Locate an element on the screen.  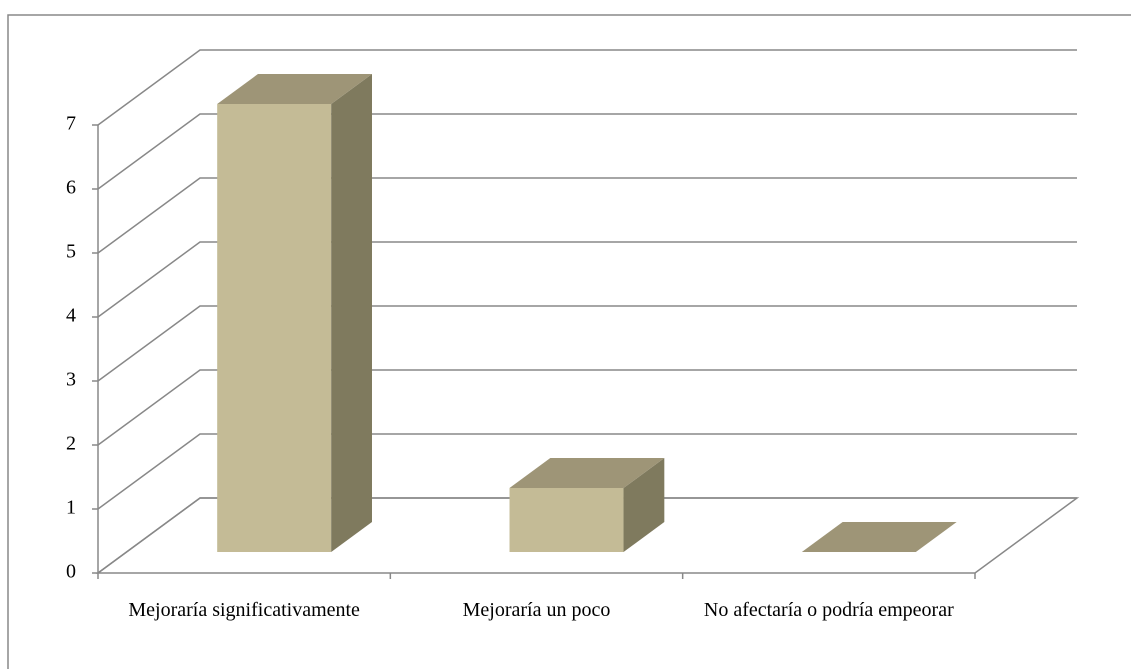
y-tick-label: 2 is located at coordinates (71, 444).